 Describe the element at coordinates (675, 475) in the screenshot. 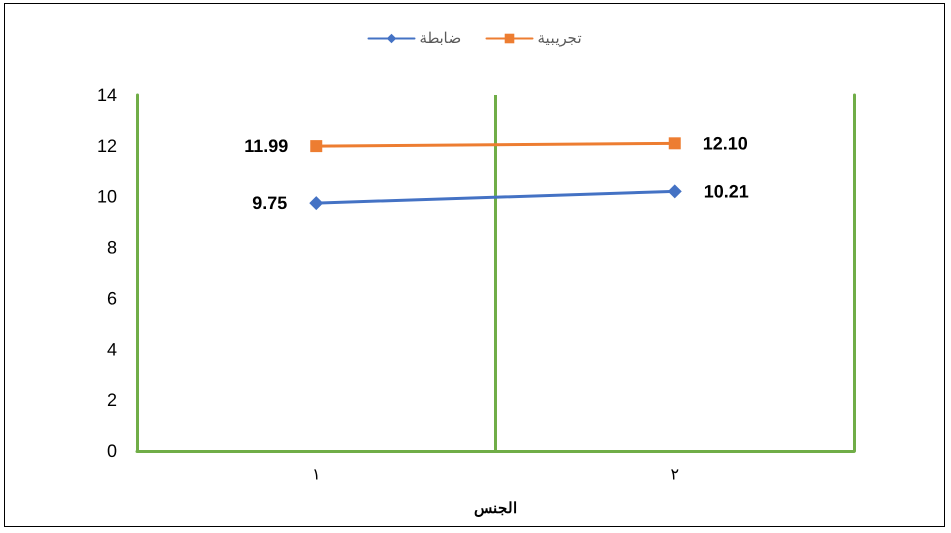

I see `x-tick-label: ٢` at that location.